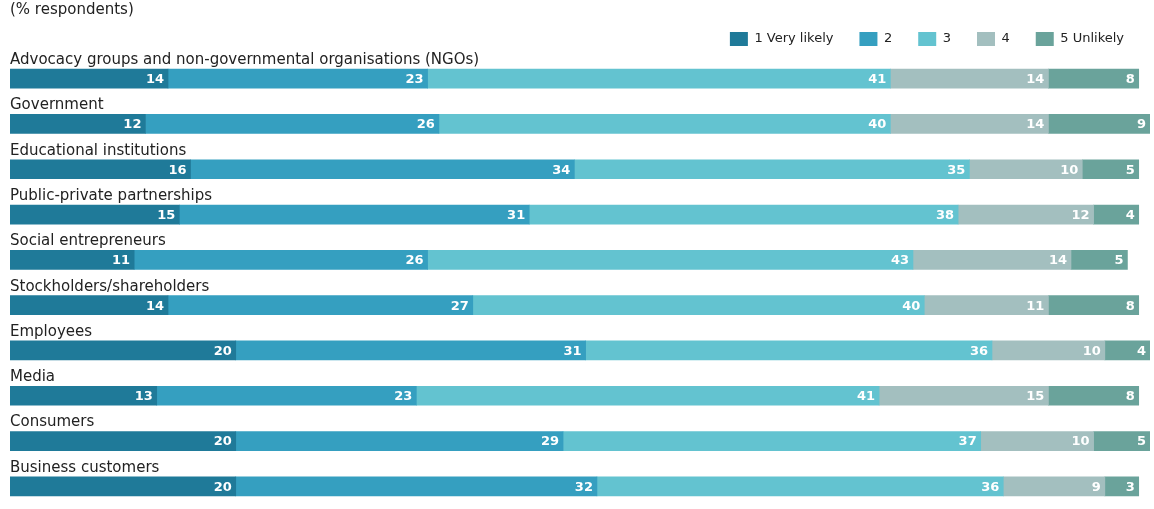 This screenshot has height=509, width=1154. What do you see at coordinates (245, 59) in the screenshot?
I see `y-tick-label: Advocacy groups and non-governmental organisations (NGOs)` at bounding box center [245, 59].